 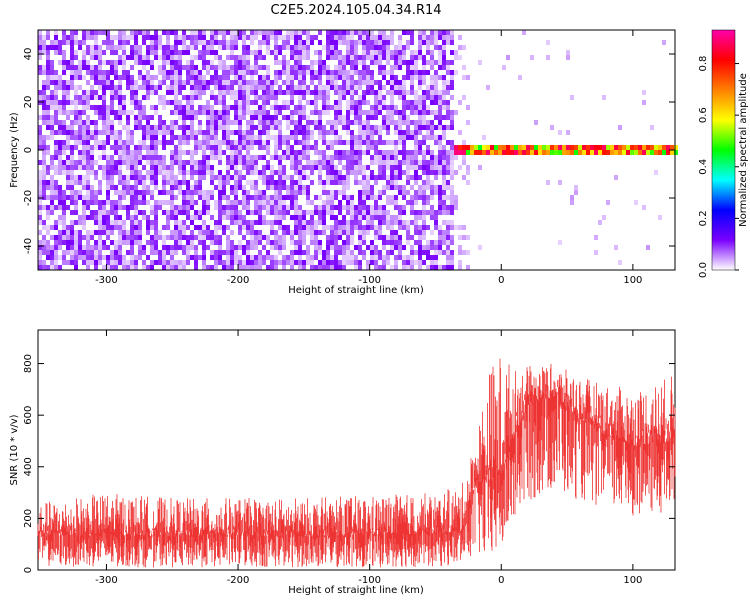 I want to click on snr-y-label: SNR (10 * v/v), so click(x=14, y=449).